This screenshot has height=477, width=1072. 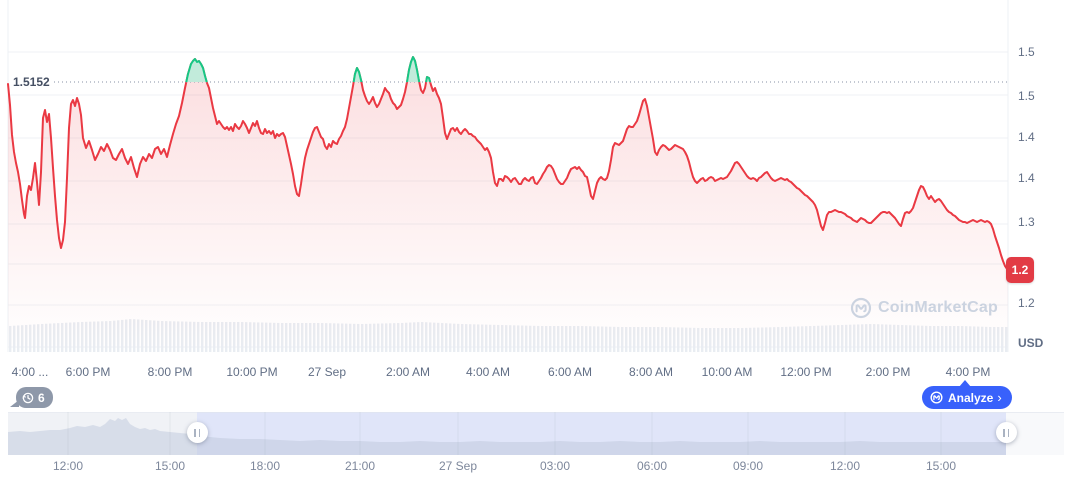 What do you see at coordinates (651, 372) in the screenshot?
I see `x-axis-label: 8:00 AM` at bounding box center [651, 372].